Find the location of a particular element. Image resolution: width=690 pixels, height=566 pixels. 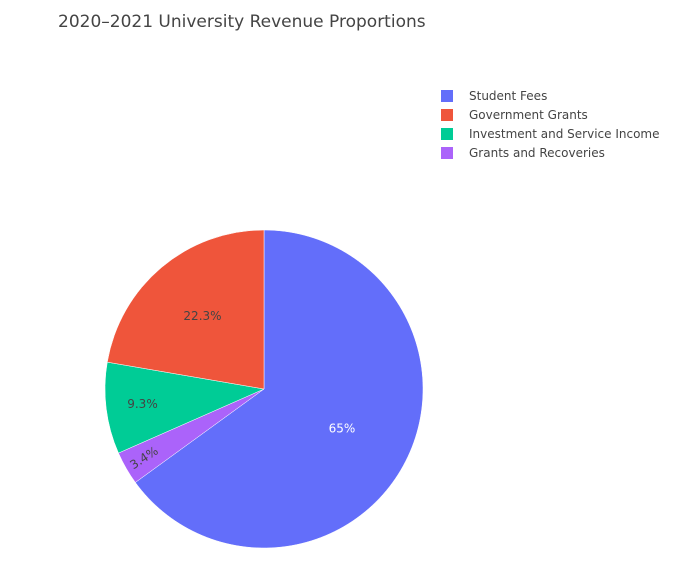

slice-label: 22.3% is located at coordinates (202, 316).